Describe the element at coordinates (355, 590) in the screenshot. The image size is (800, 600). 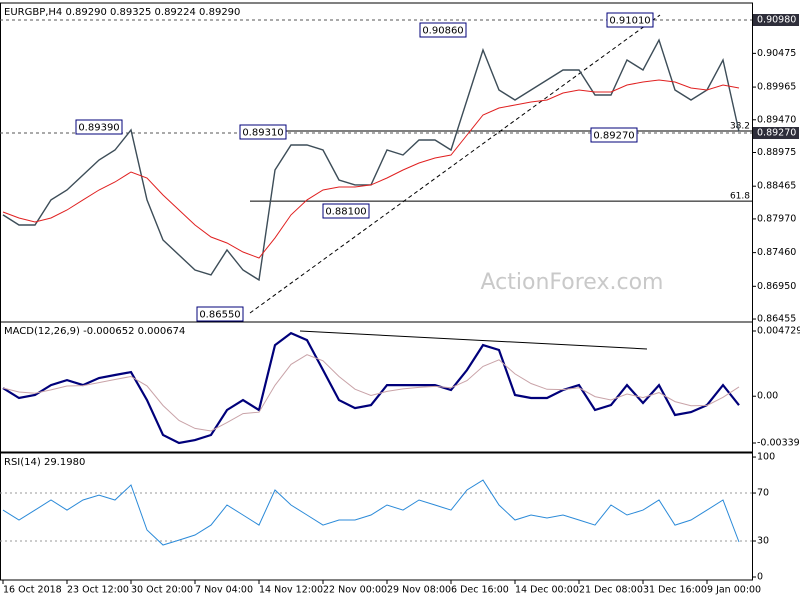
I see `x-tick-label: 22 Nov 00:00` at that location.